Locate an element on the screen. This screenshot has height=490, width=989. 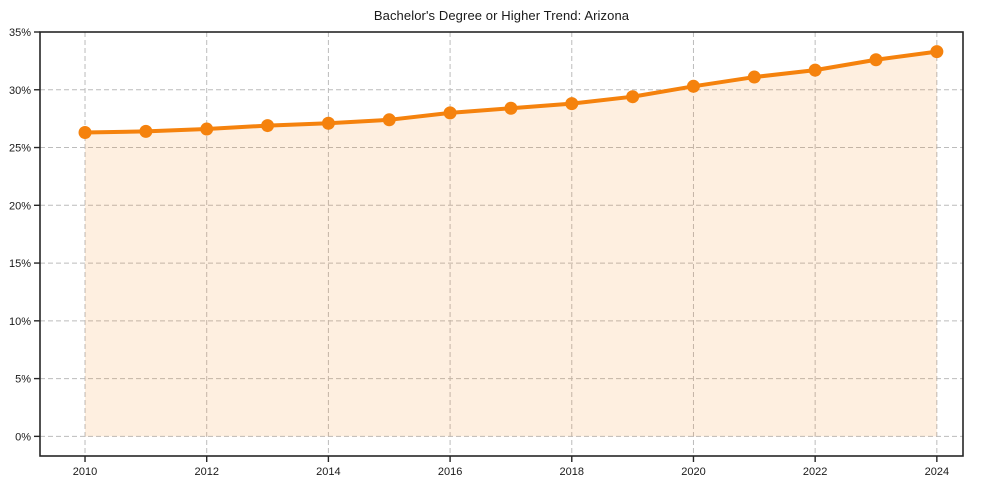
y-tick-label: 10% is located at coordinates (20, 322).